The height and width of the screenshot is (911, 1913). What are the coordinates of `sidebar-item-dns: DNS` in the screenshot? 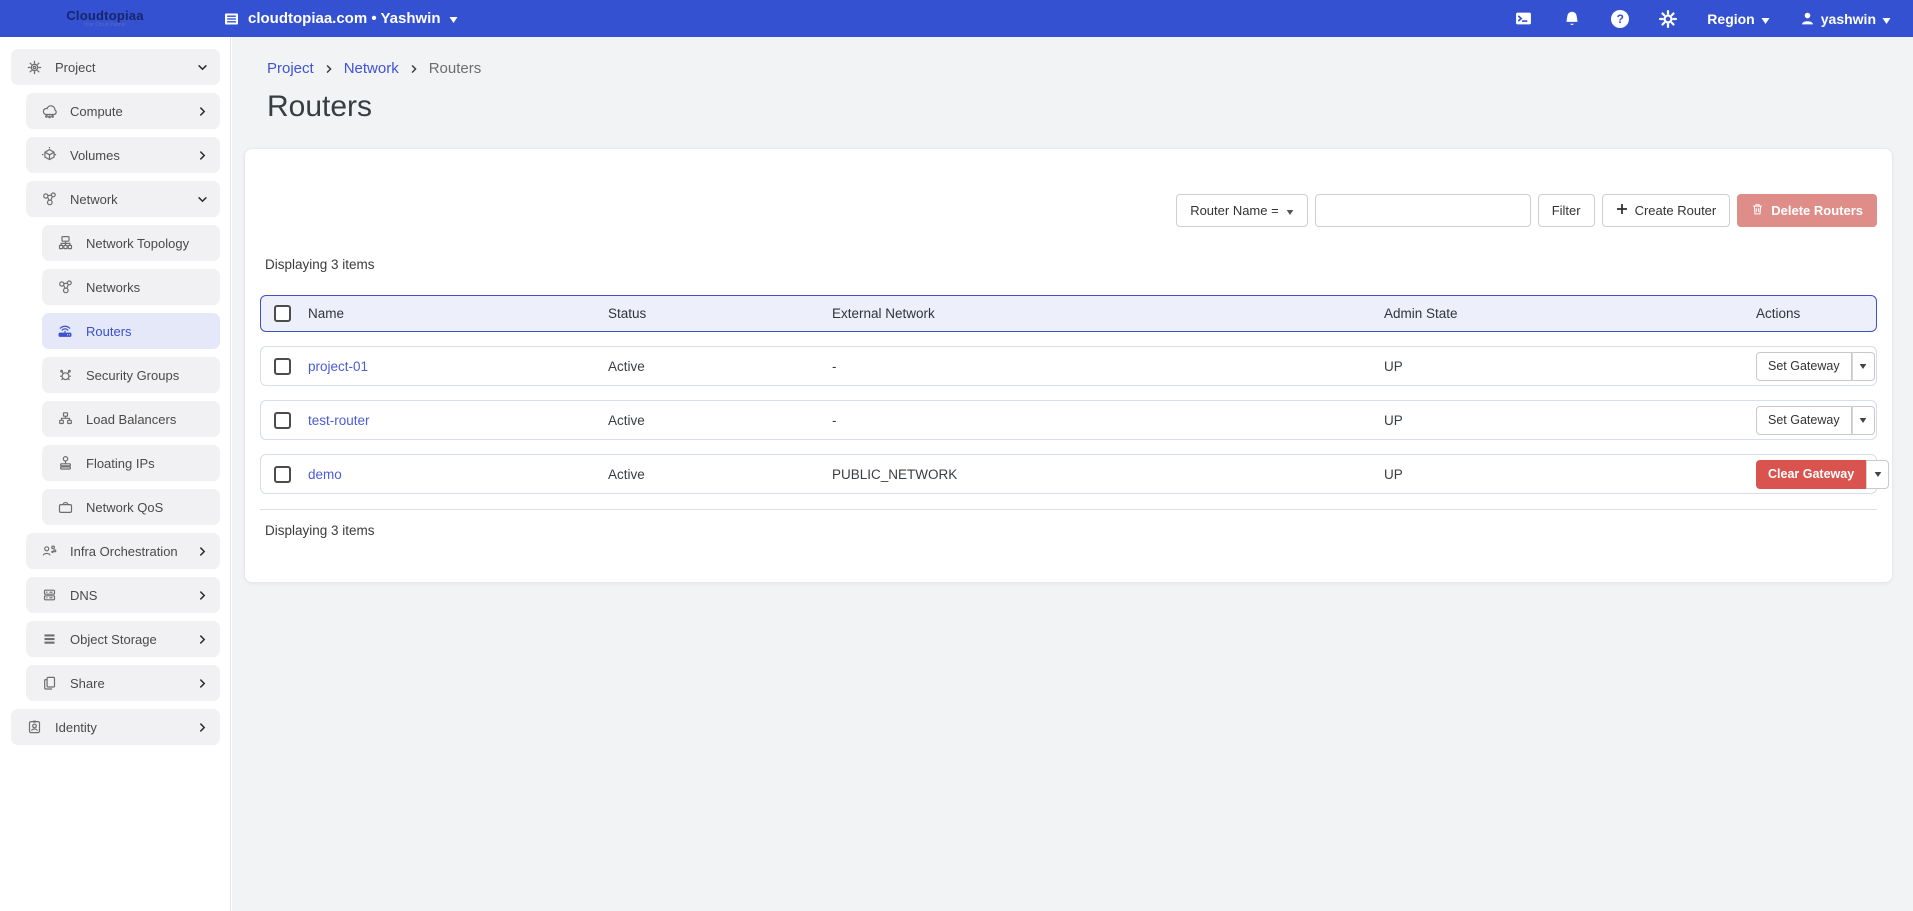 It's located at (123, 595).